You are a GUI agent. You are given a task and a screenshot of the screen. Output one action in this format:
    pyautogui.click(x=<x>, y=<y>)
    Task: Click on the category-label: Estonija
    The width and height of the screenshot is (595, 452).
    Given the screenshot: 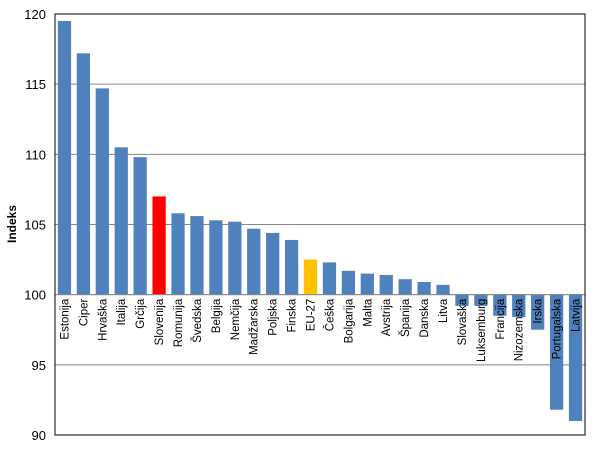 What is the action you would take?
    pyautogui.click(x=65, y=319)
    